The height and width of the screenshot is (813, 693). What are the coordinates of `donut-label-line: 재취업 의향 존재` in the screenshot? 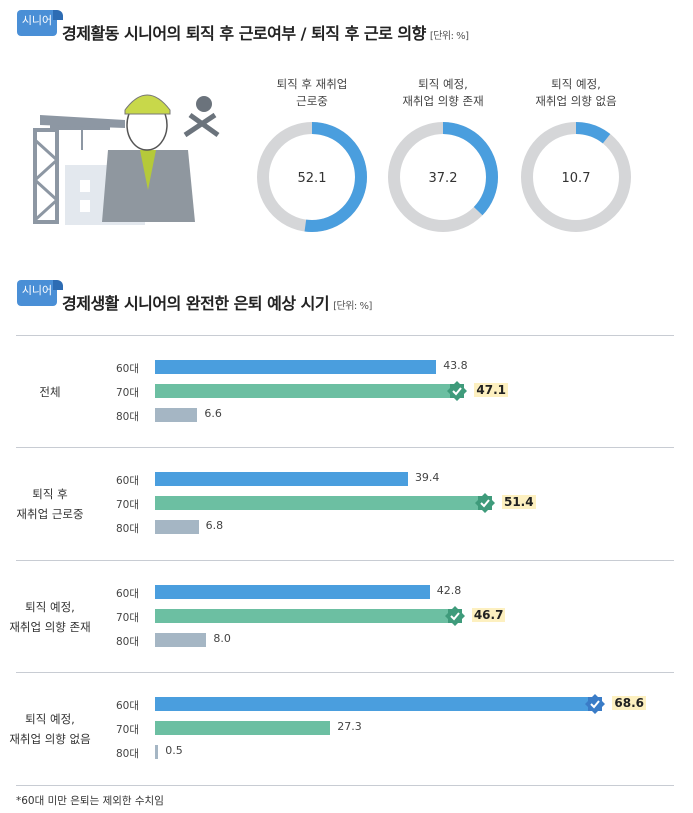 It's located at (443, 101).